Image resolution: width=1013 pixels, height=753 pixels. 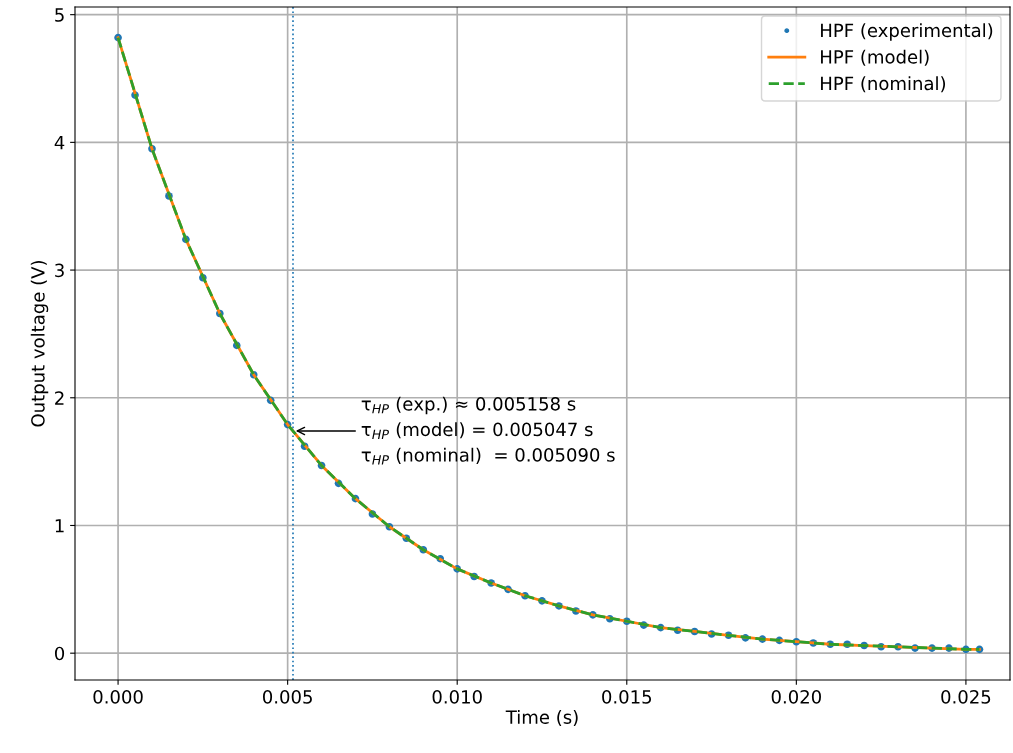 I want to click on annotation: τ$_{HP}$ (nominal) = 0.005090 s, so click(x=488, y=456).